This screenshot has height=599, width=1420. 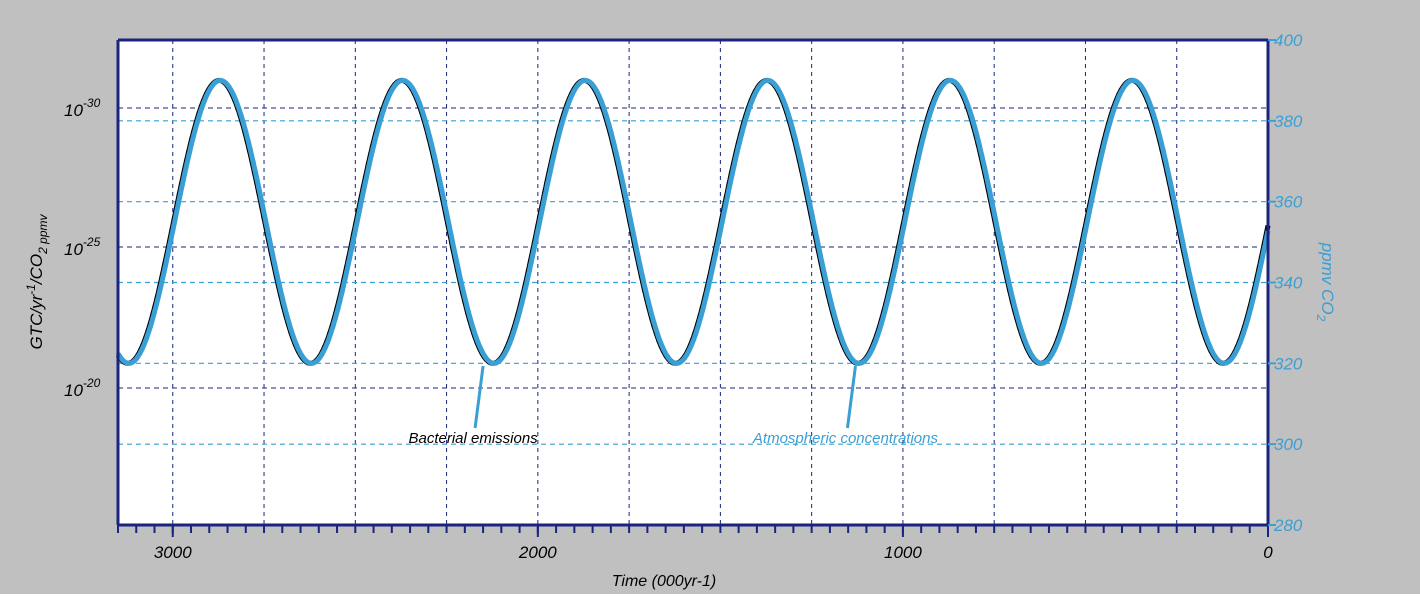 I want to click on y-left-tick-label: 10-30, so click(x=82, y=108).